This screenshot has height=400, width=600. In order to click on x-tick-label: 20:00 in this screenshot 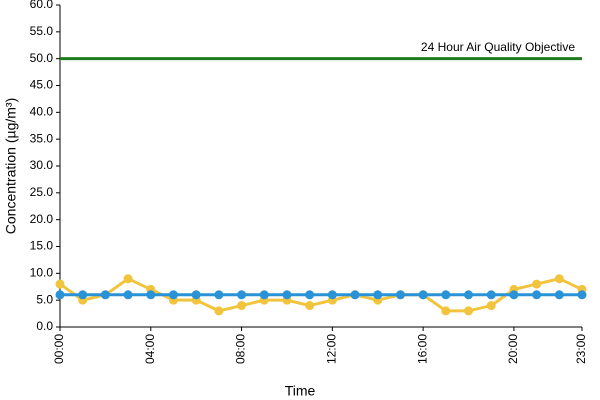, I will do `click(513, 349)`.